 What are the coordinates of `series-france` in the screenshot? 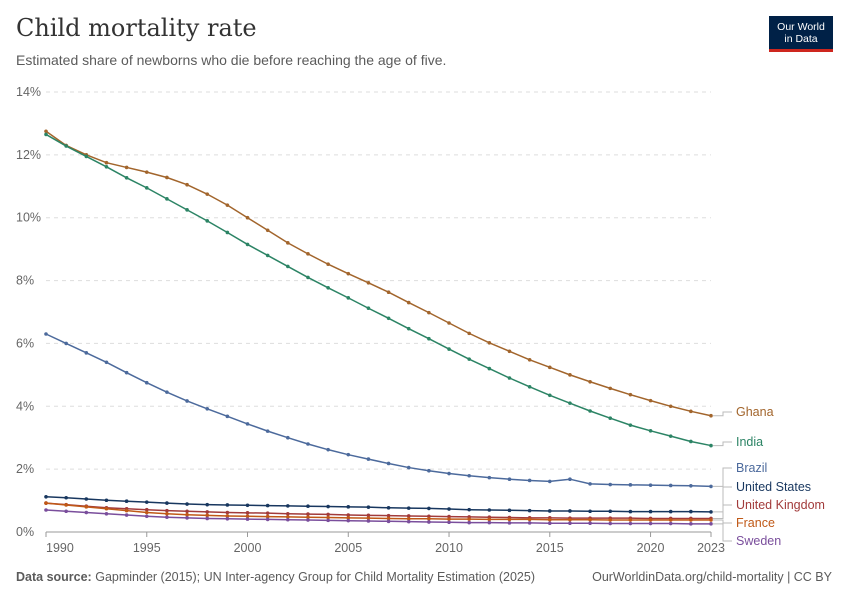 It's located at (378, 511).